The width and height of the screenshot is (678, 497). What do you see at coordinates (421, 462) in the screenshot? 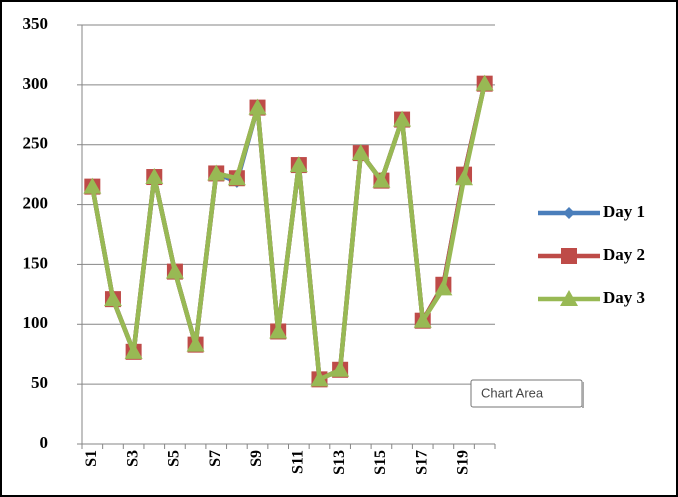
I see `x-tick-label: S17` at bounding box center [421, 462].